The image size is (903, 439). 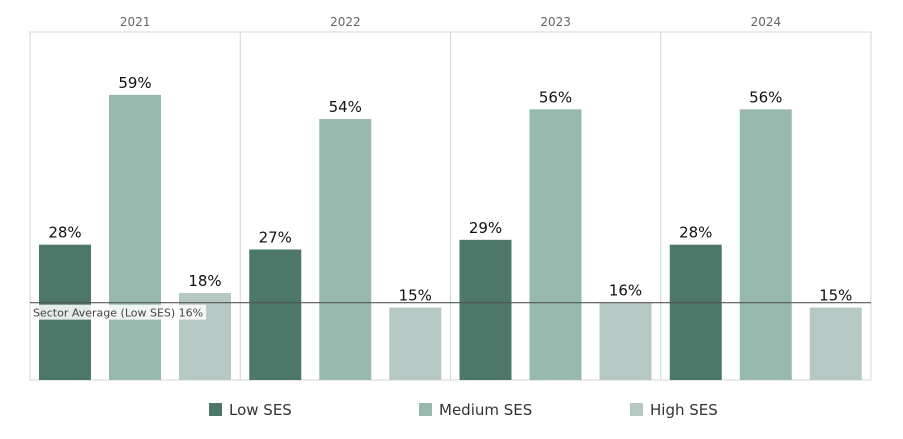 What do you see at coordinates (766, 22) in the screenshot?
I see `panel-title-2024: 2024` at bounding box center [766, 22].